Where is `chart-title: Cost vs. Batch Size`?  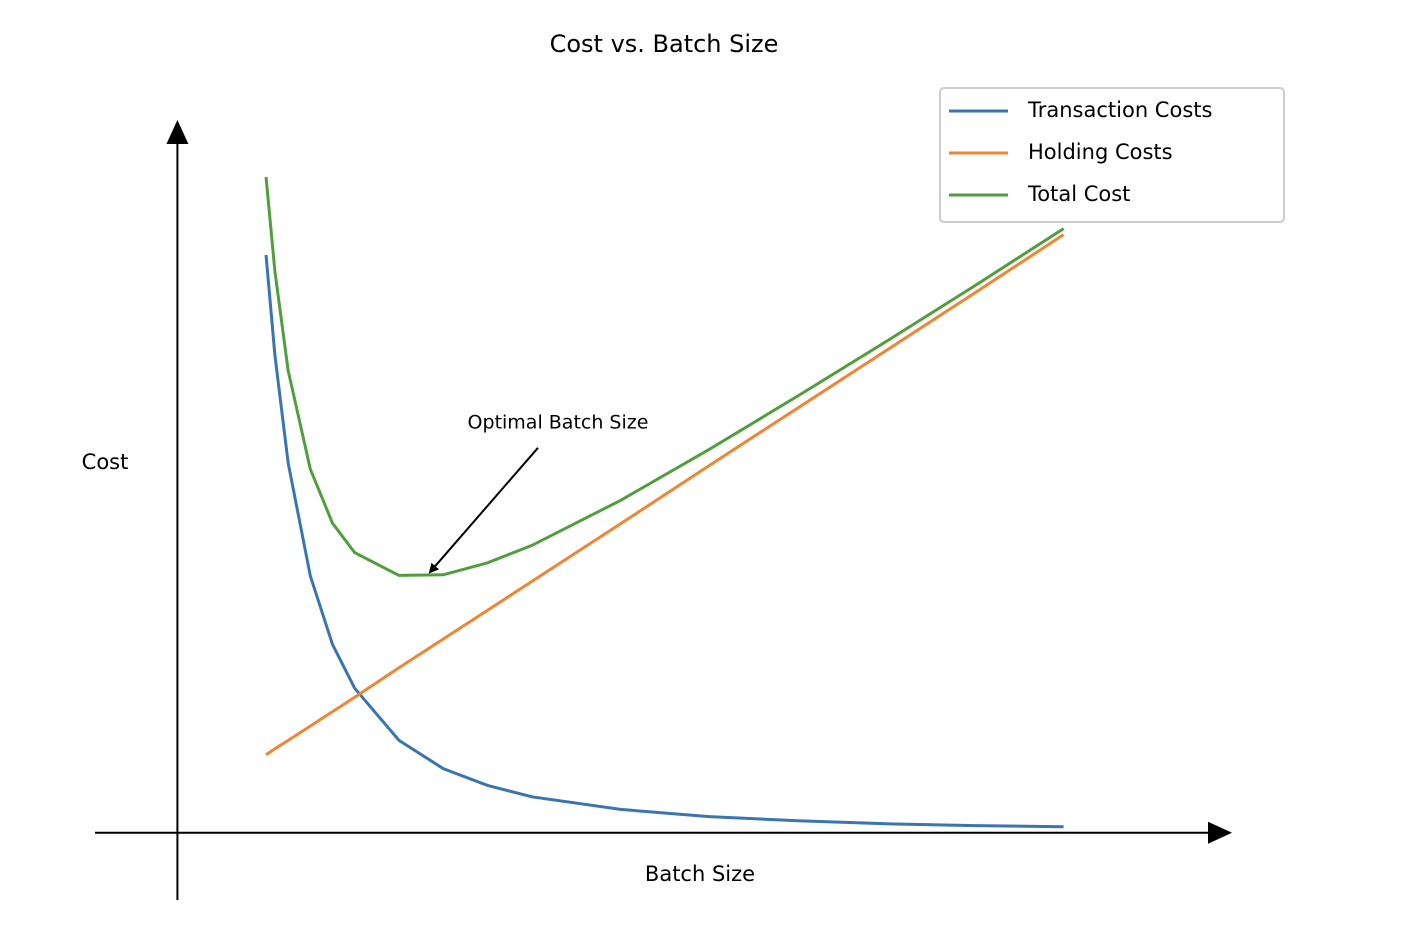 chart-title: Cost vs. Batch Size is located at coordinates (664, 44).